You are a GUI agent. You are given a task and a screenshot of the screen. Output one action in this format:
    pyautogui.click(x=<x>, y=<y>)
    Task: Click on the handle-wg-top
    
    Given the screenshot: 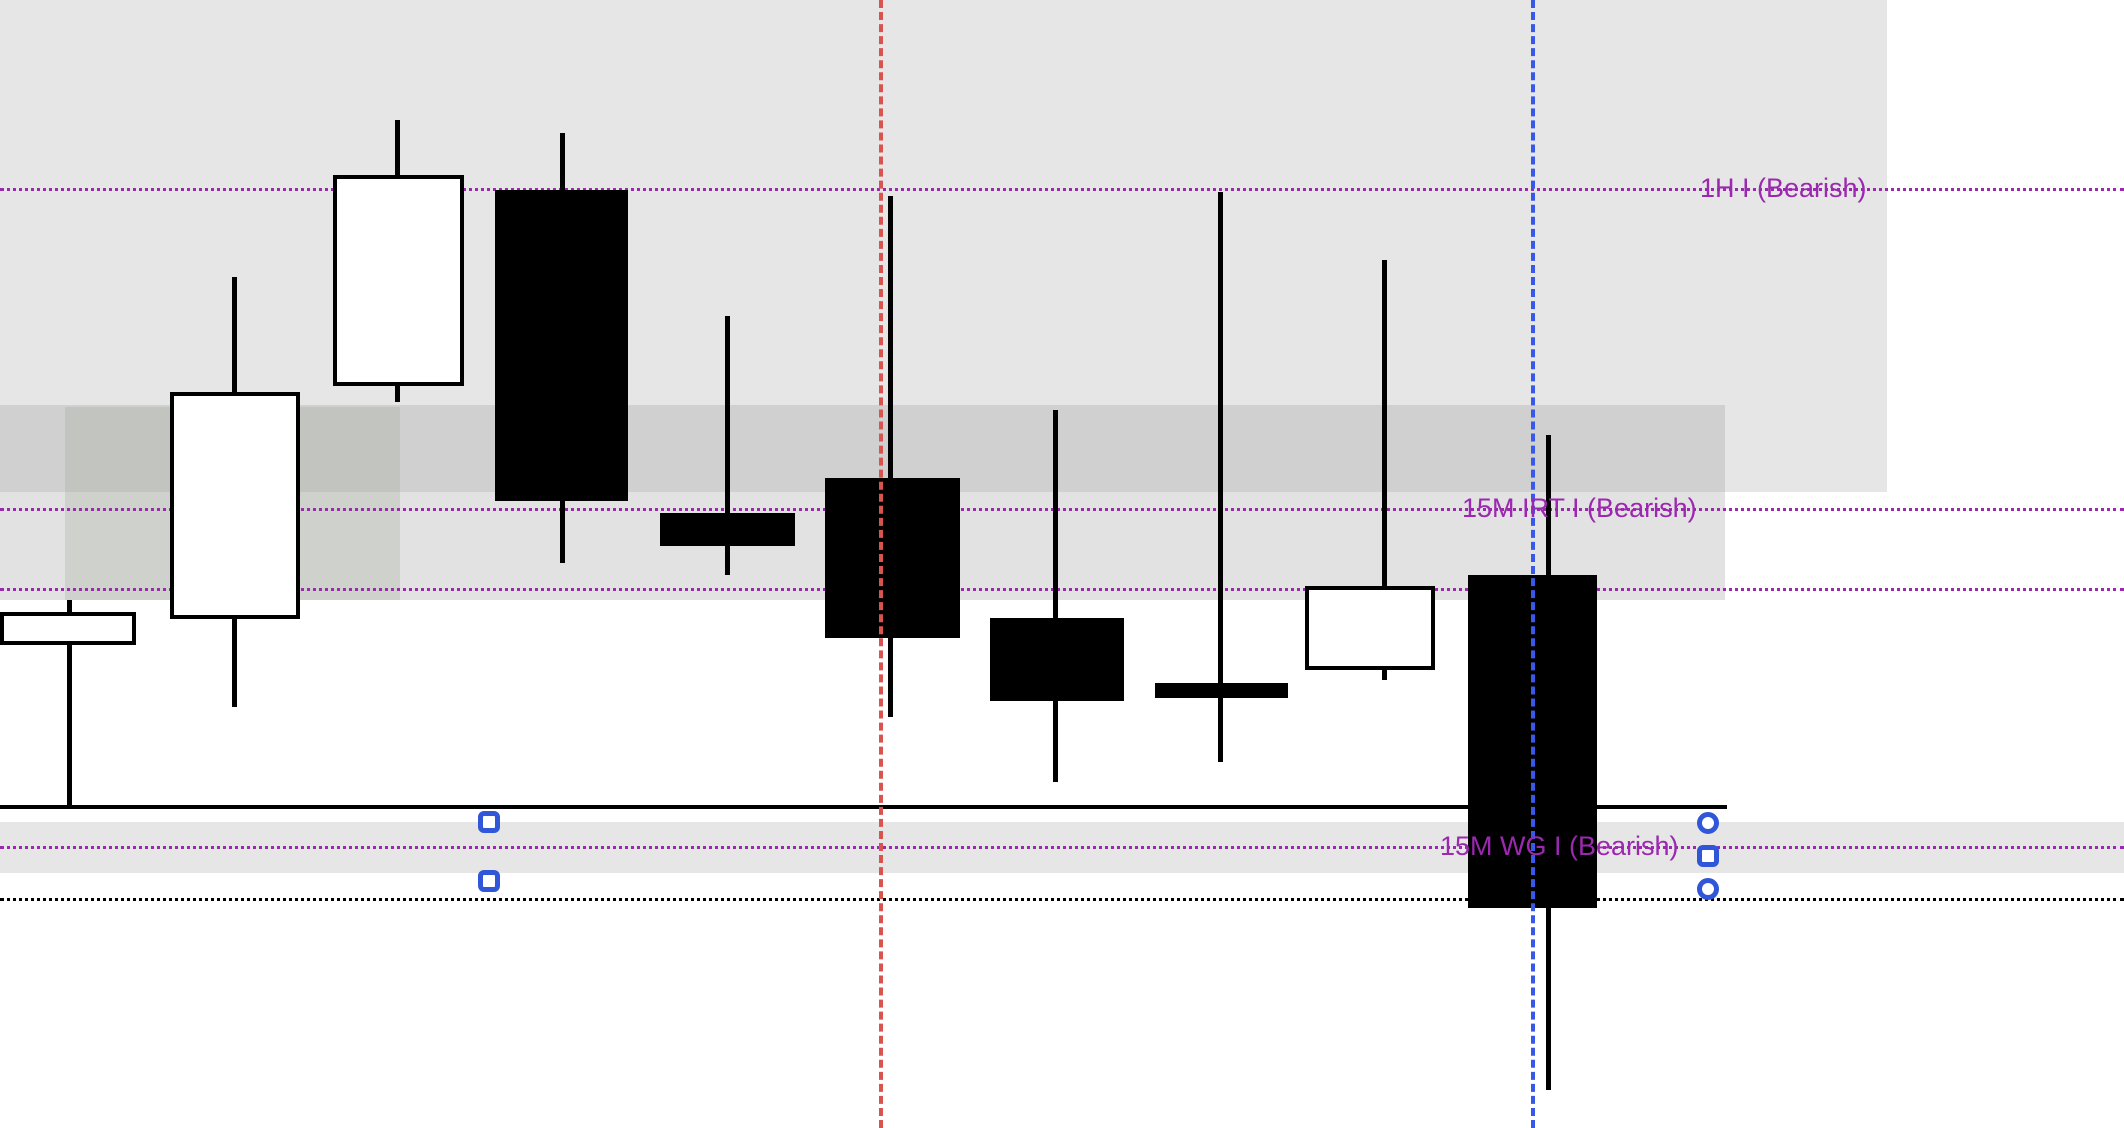 What is the action you would take?
    pyautogui.click(x=489, y=822)
    